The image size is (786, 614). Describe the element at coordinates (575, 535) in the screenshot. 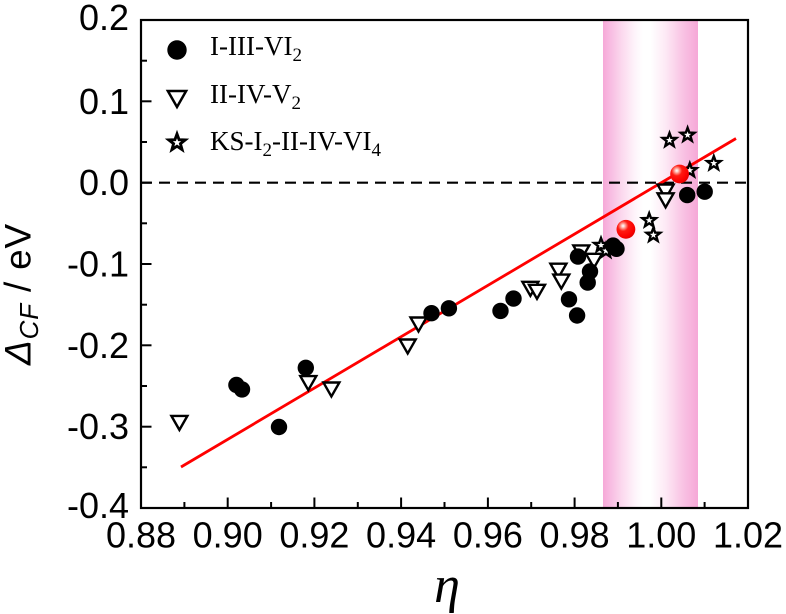

I see `svg-text: 0.98` at that location.